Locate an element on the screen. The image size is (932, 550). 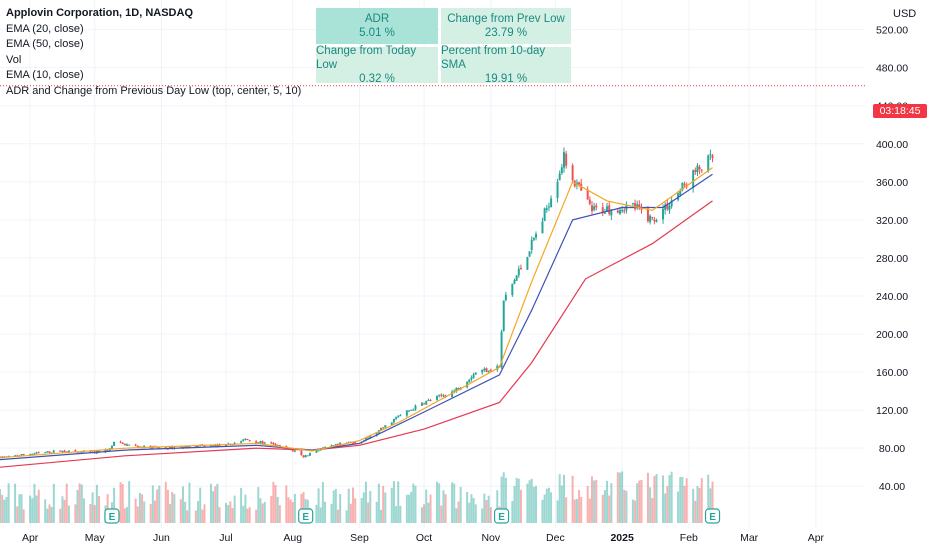
indicator-ema10: EMA (10, close) is located at coordinates (45, 75).